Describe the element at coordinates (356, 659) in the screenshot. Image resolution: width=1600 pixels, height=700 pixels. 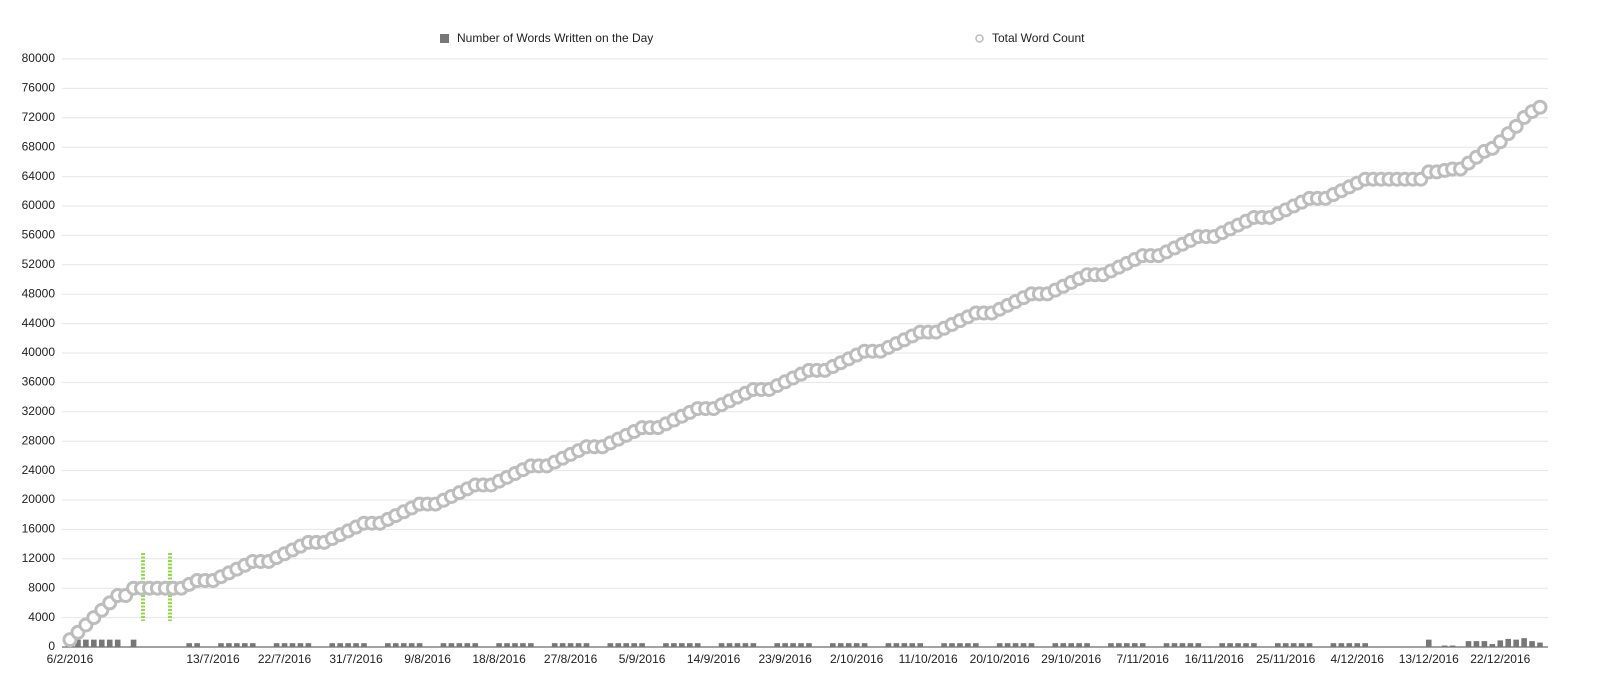
I see `x-tick-label: 31/7/2016` at that location.